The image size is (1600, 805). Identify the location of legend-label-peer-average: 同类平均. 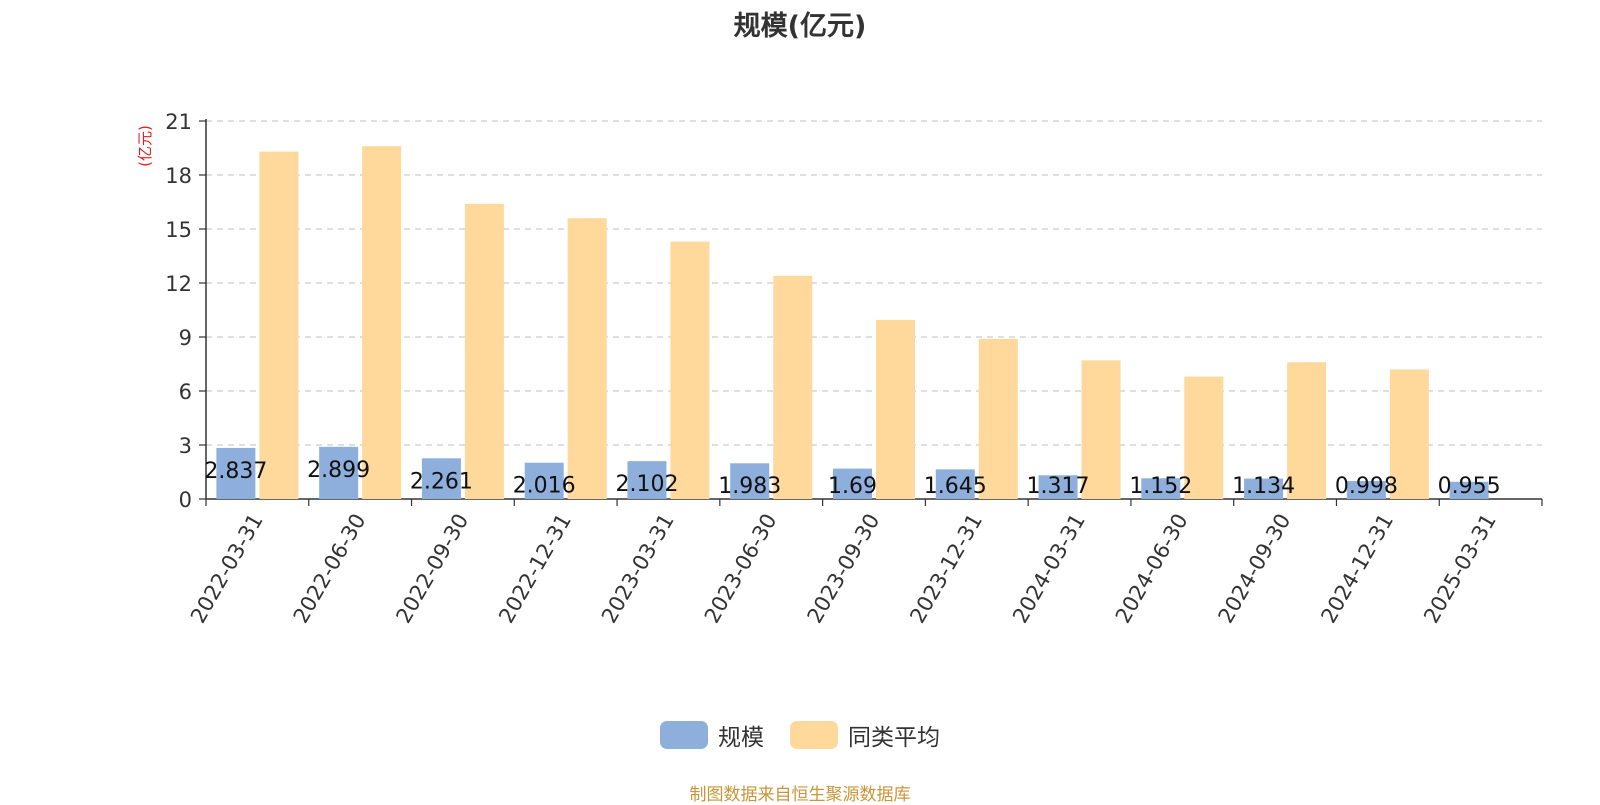
(894, 738).